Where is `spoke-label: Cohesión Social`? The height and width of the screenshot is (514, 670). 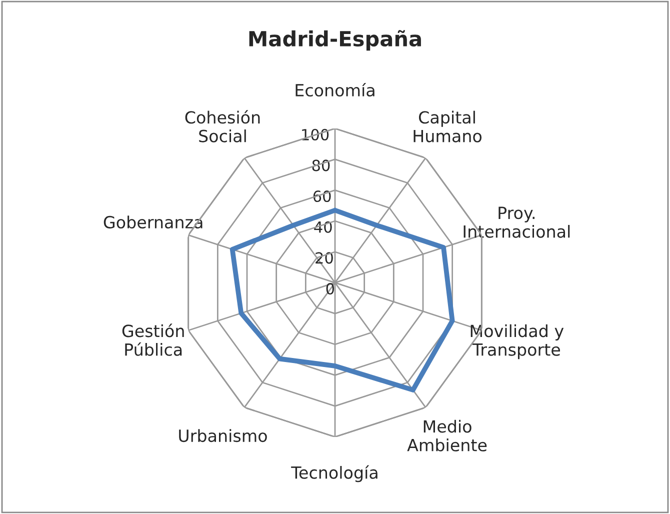
spoke-label: Cohesión Social is located at coordinates (222, 126).